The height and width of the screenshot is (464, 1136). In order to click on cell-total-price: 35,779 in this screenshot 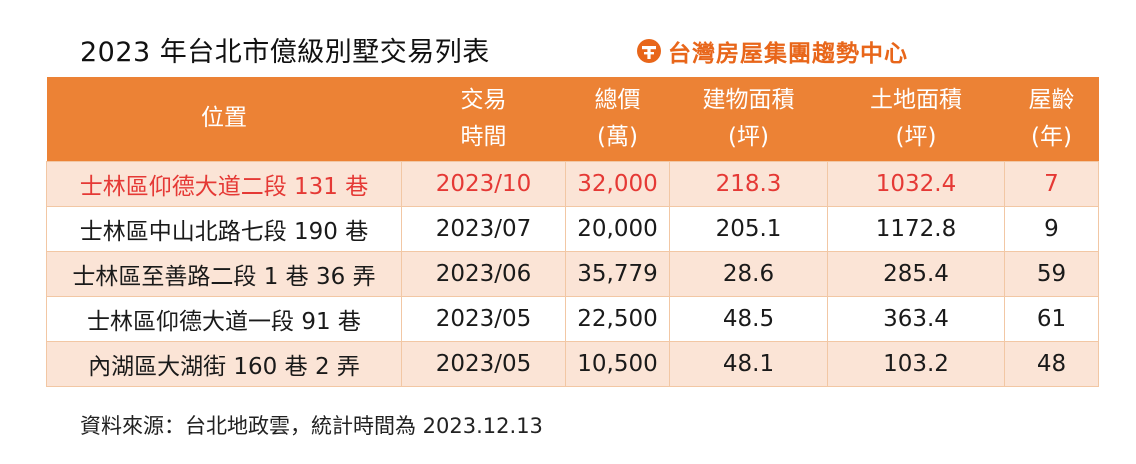, I will do `click(617, 273)`.